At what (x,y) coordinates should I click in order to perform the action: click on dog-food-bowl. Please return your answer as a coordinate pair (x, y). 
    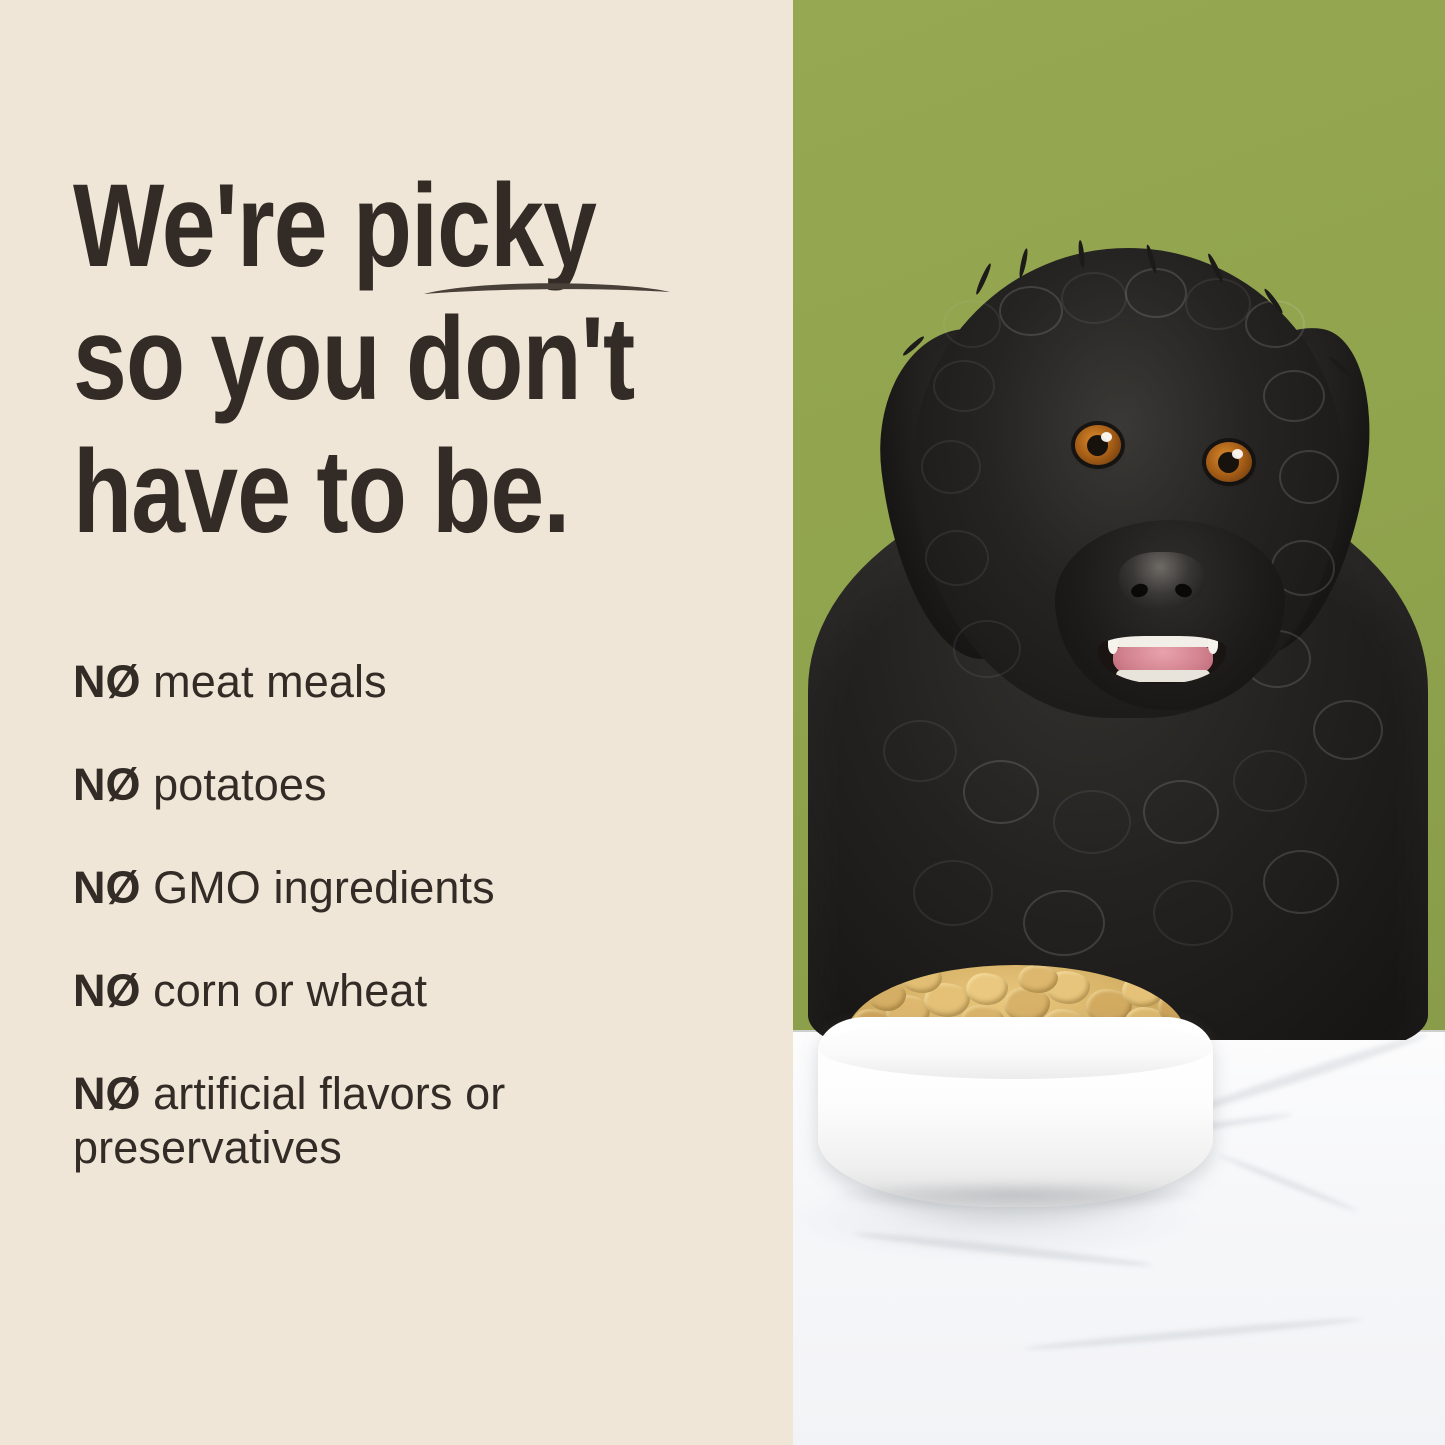
    Looking at the image, I should click on (1015, 1087).